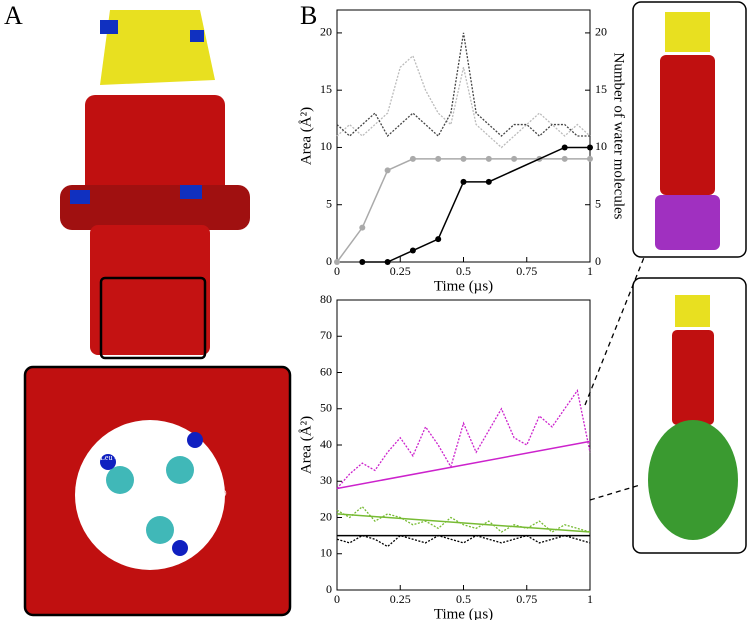 This screenshot has width=750, height=620. Describe the element at coordinates (598, 261) in the screenshot. I see `y2-tick-label: 0` at that location.